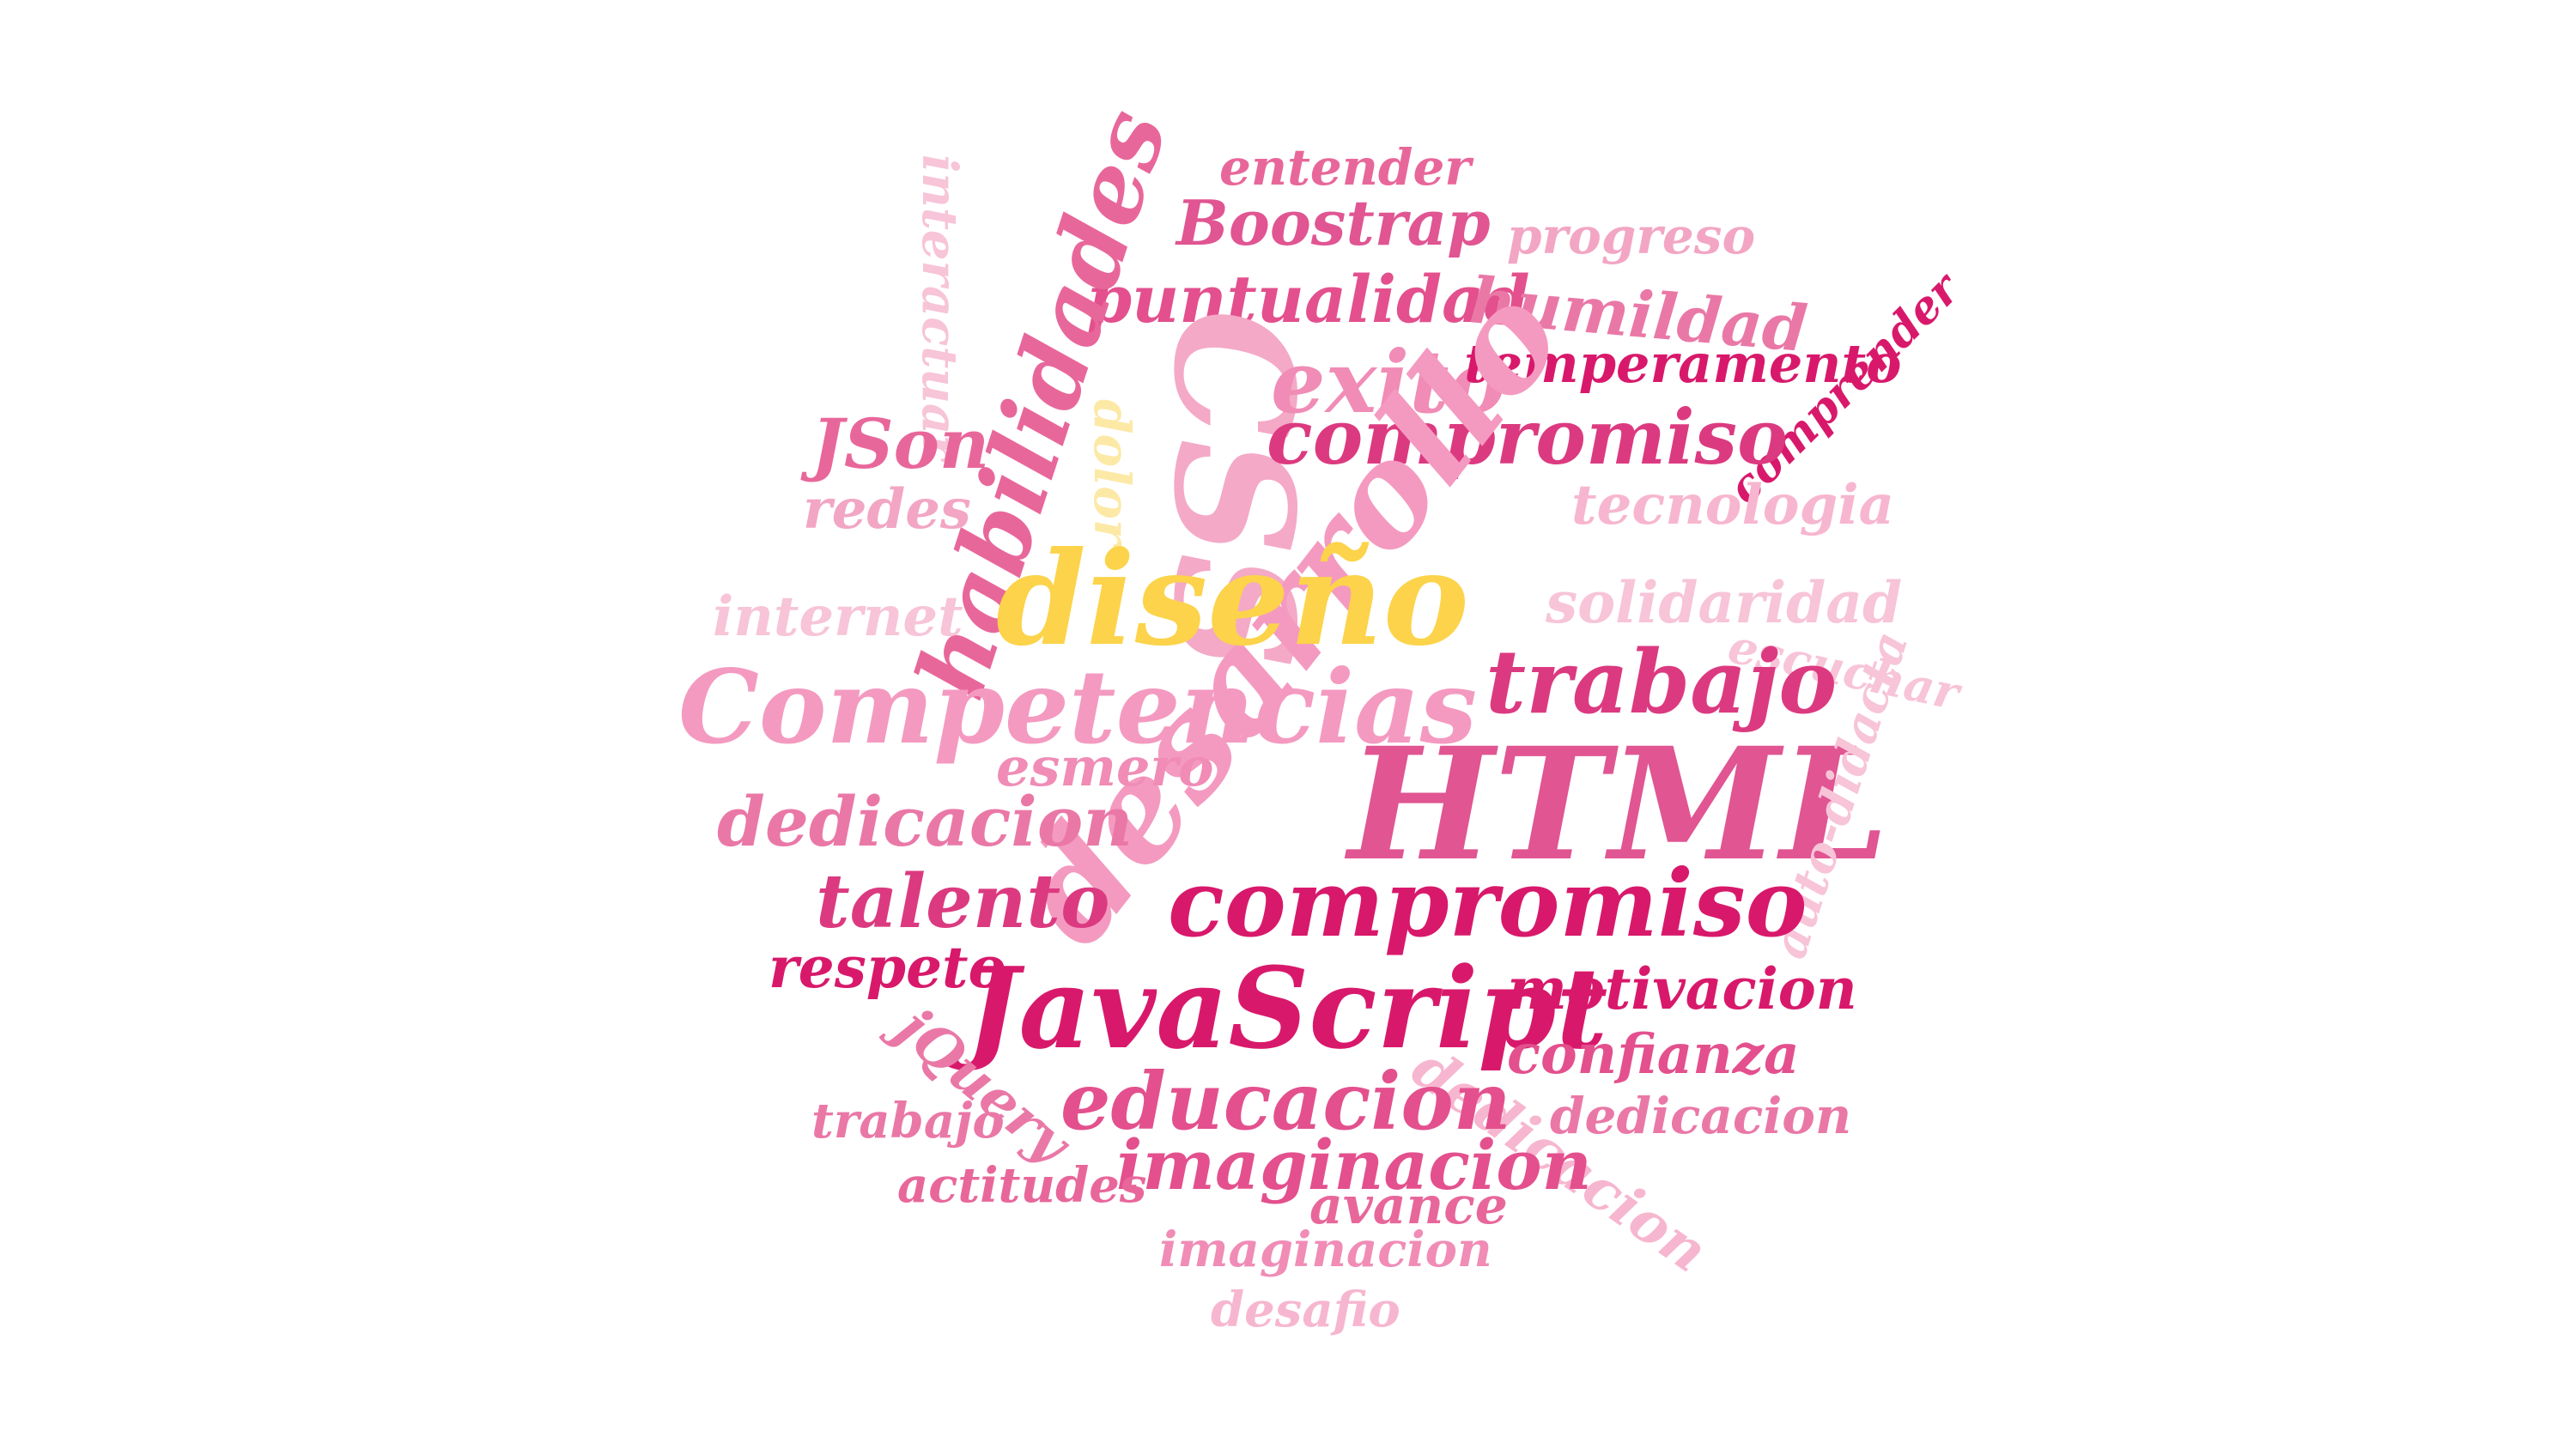  What do you see at coordinates (1661, 682) in the screenshot?
I see `word-trabajo-1: trabajo` at bounding box center [1661, 682].